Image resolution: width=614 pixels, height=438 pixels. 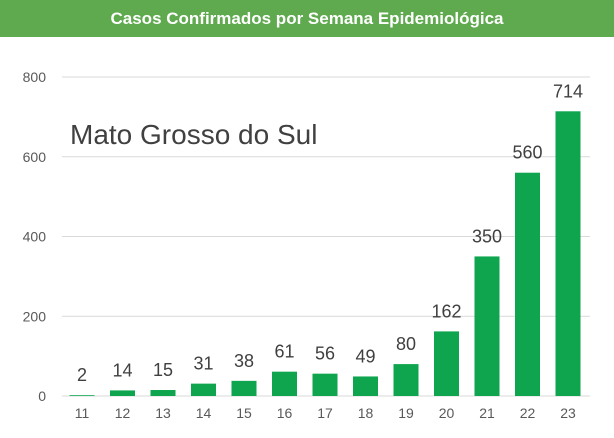 What do you see at coordinates (447, 413) in the screenshot?
I see `x-tick-label: 20` at bounding box center [447, 413].